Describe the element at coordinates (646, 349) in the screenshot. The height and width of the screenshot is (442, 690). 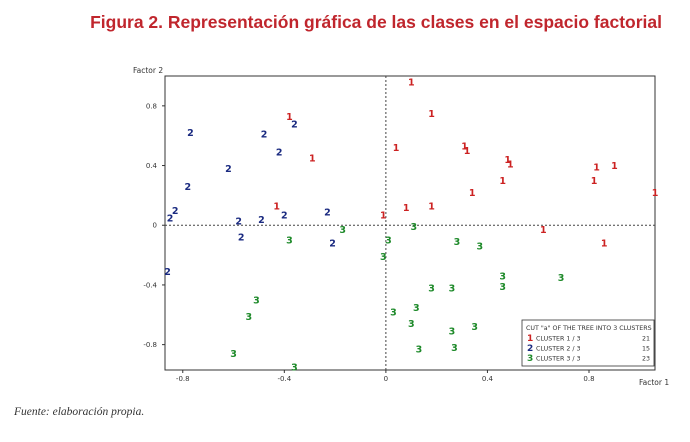
I see `legend-count: 15` at that location.